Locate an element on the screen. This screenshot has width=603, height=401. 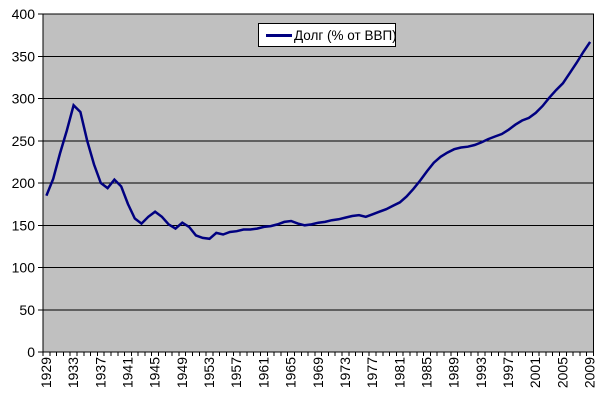
x-axis-label: 2001 is located at coordinates (535, 372).